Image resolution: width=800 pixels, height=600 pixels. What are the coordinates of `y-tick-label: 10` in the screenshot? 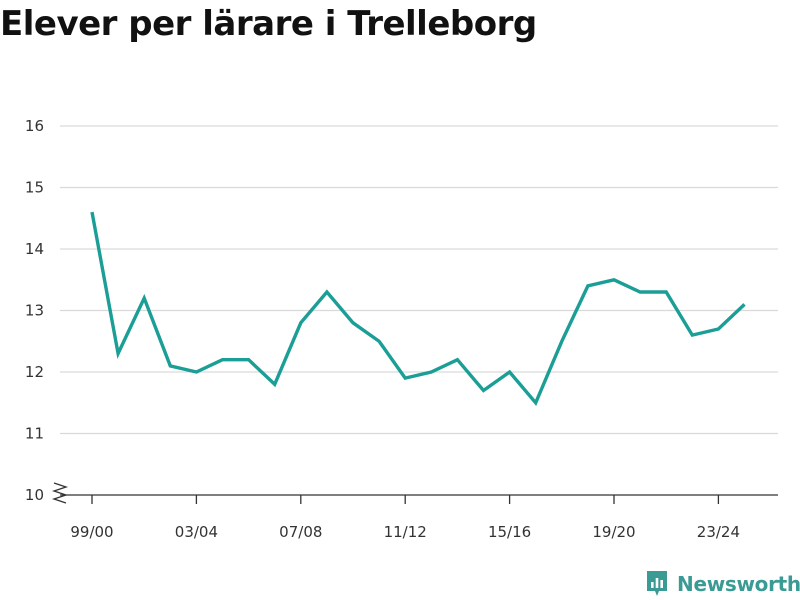 It's located at (34, 495).